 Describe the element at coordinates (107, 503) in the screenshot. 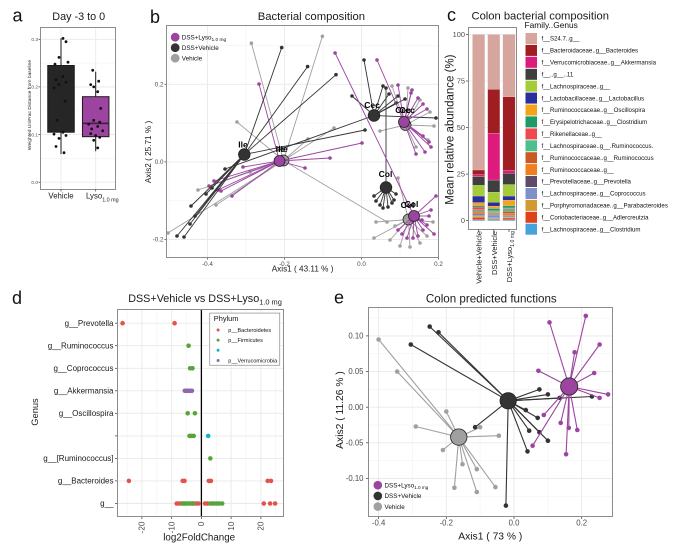

I see `svg-text: g__` at that location.